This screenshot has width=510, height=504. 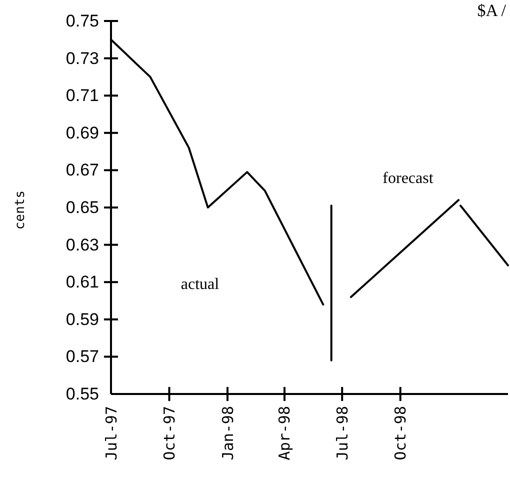 What do you see at coordinates (82, 170) in the screenshot?
I see `y-tick-label: 0.67` at bounding box center [82, 170].